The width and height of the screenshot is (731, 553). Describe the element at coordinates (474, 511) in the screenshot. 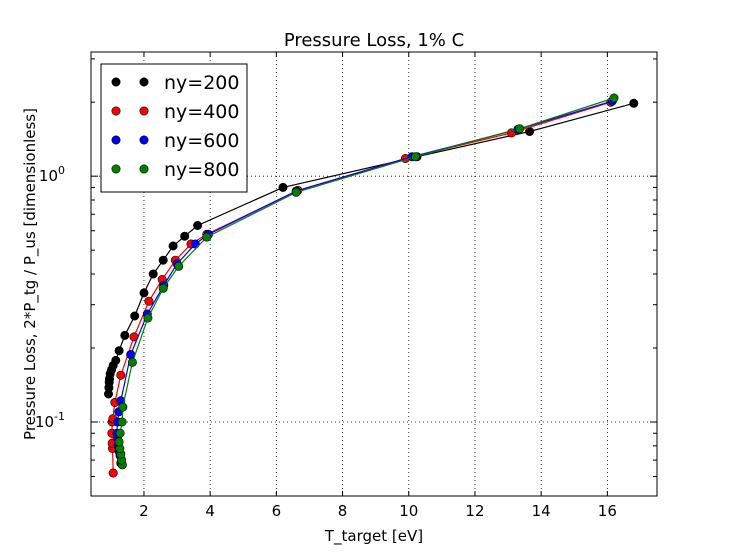

I see `x-tick-label: 12` at that location.